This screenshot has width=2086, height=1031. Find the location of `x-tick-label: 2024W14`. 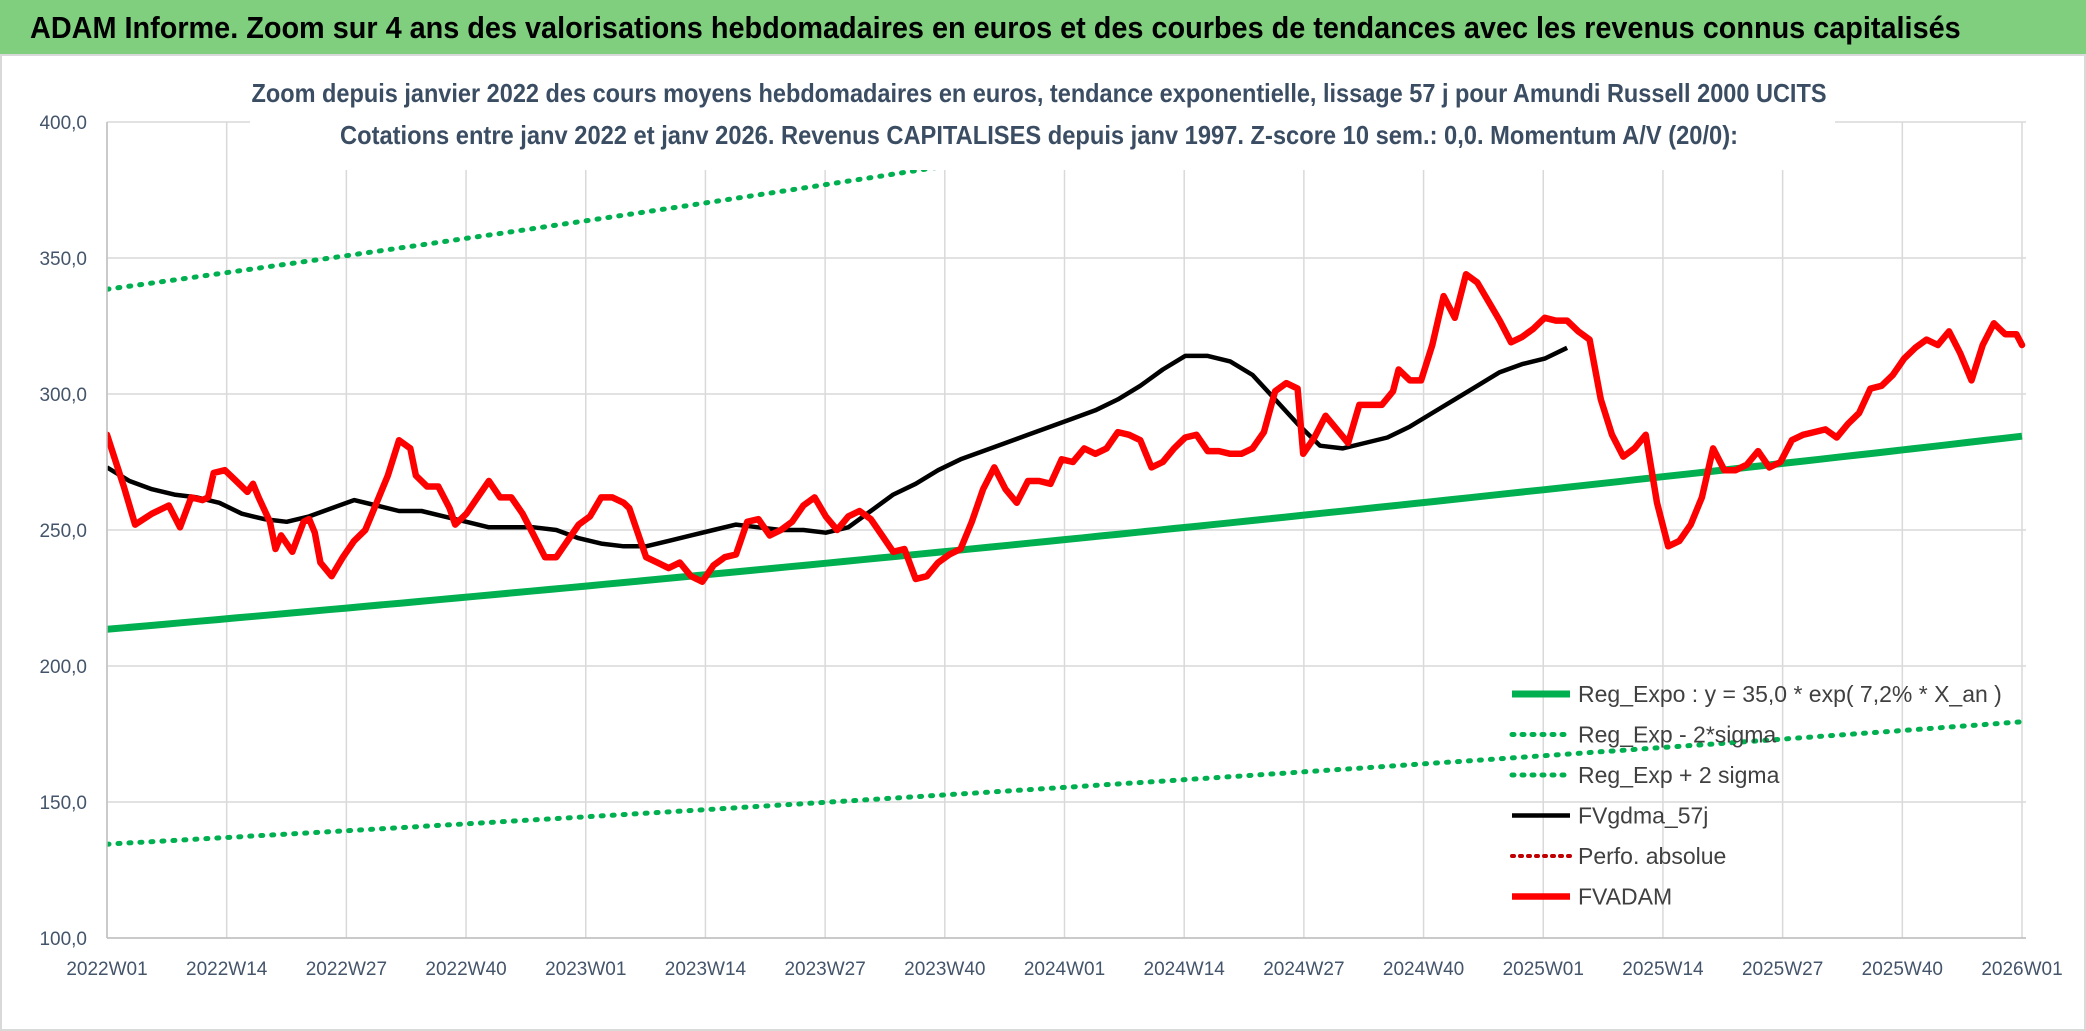

x-tick-label: 2024W14 is located at coordinates (1185, 969).